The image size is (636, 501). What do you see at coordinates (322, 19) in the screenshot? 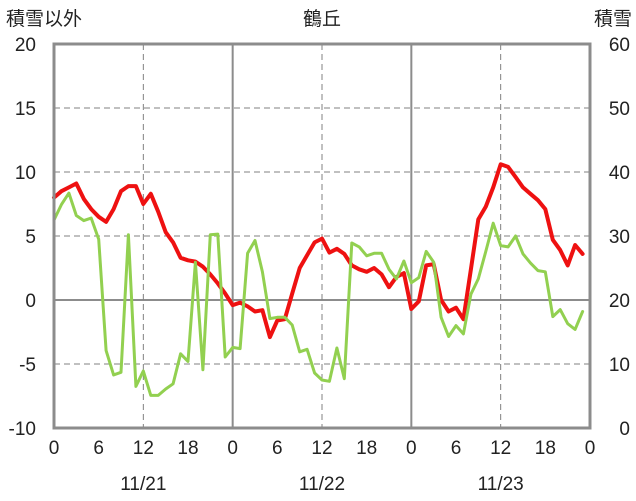
I see `chart-title: 鶴丘` at bounding box center [322, 19].